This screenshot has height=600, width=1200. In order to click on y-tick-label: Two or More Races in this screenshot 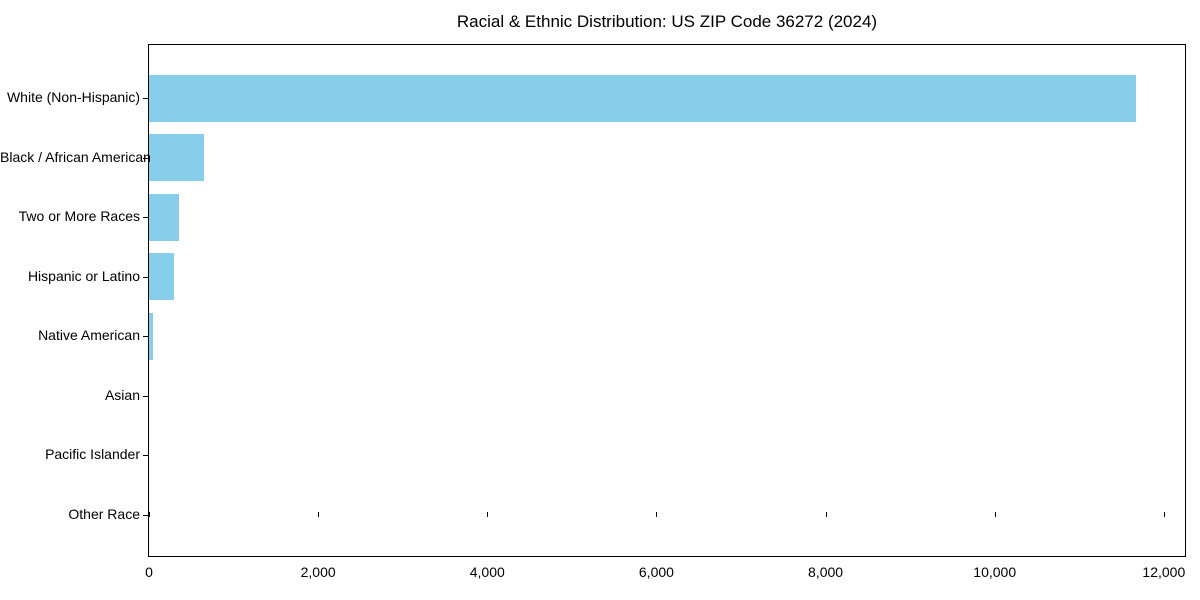, I will do `click(79, 216)`.